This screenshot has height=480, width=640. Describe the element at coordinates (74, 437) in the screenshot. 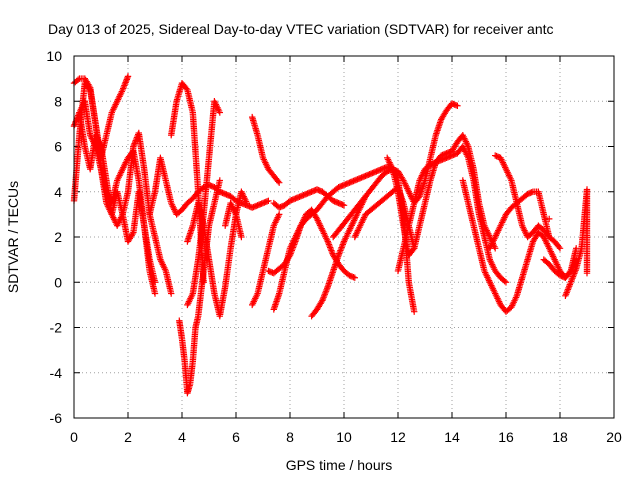

I see `x-tick-label: 0` at that location.